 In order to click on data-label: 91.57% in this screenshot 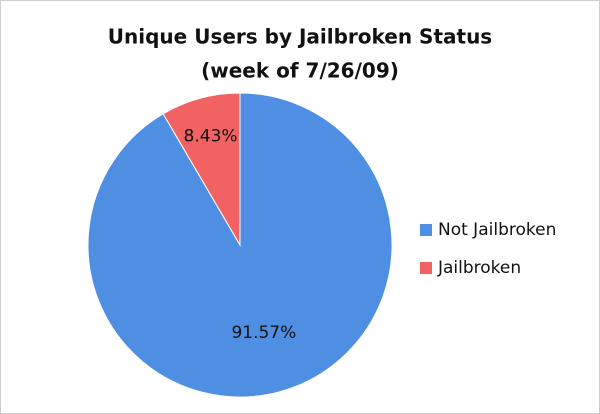, I will do `click(263, 333)`.